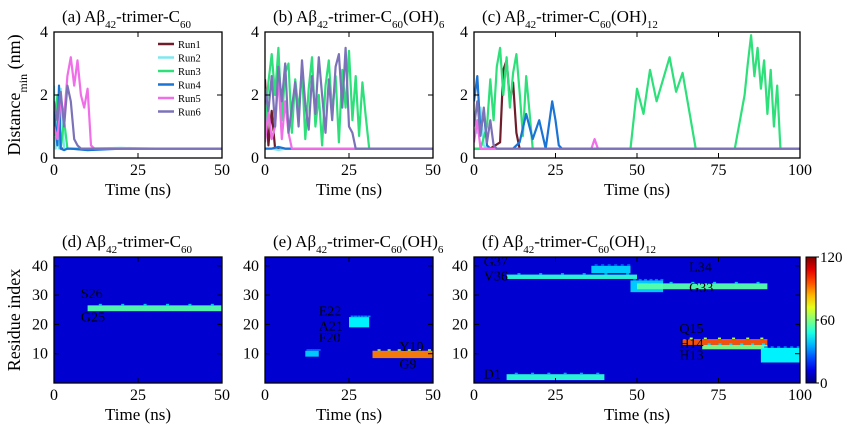 This screenshot has width=850, height=429. I want to click on residue-annotation: G25, so click(93, 317).